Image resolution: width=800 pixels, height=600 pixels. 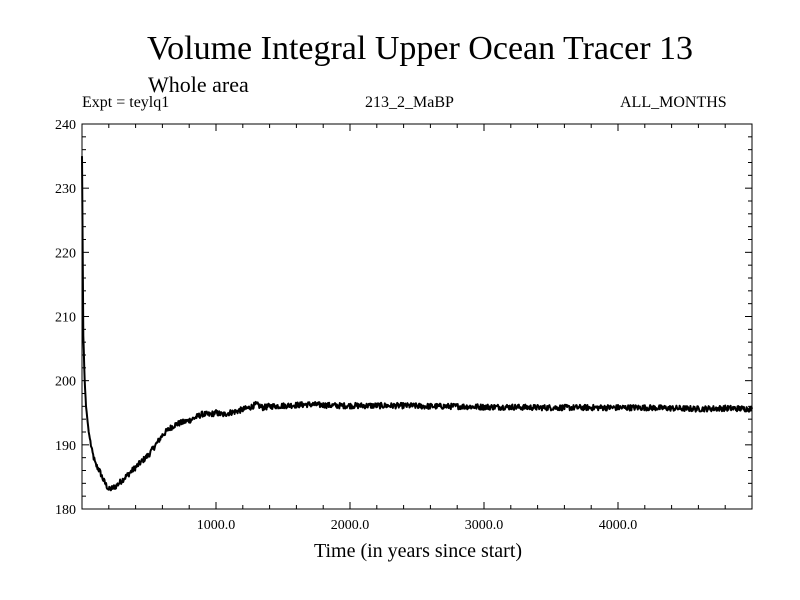 I want to click on x-tick-label: 3000.0, so click(x=484, y=525).